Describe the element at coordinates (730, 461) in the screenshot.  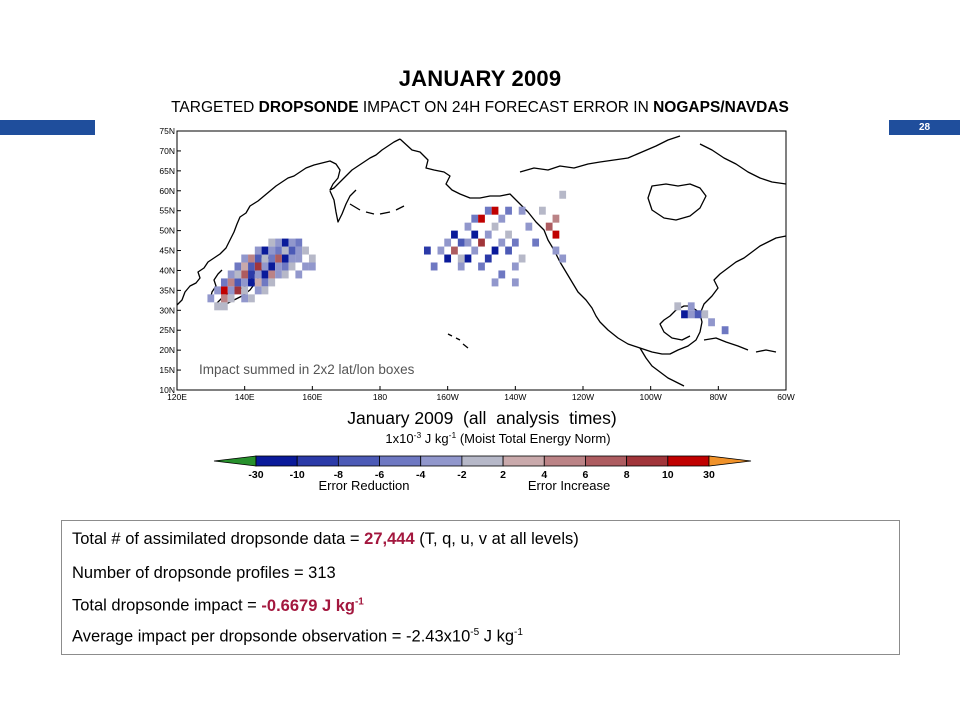
I see `colorbar-high-arrow` at that location.